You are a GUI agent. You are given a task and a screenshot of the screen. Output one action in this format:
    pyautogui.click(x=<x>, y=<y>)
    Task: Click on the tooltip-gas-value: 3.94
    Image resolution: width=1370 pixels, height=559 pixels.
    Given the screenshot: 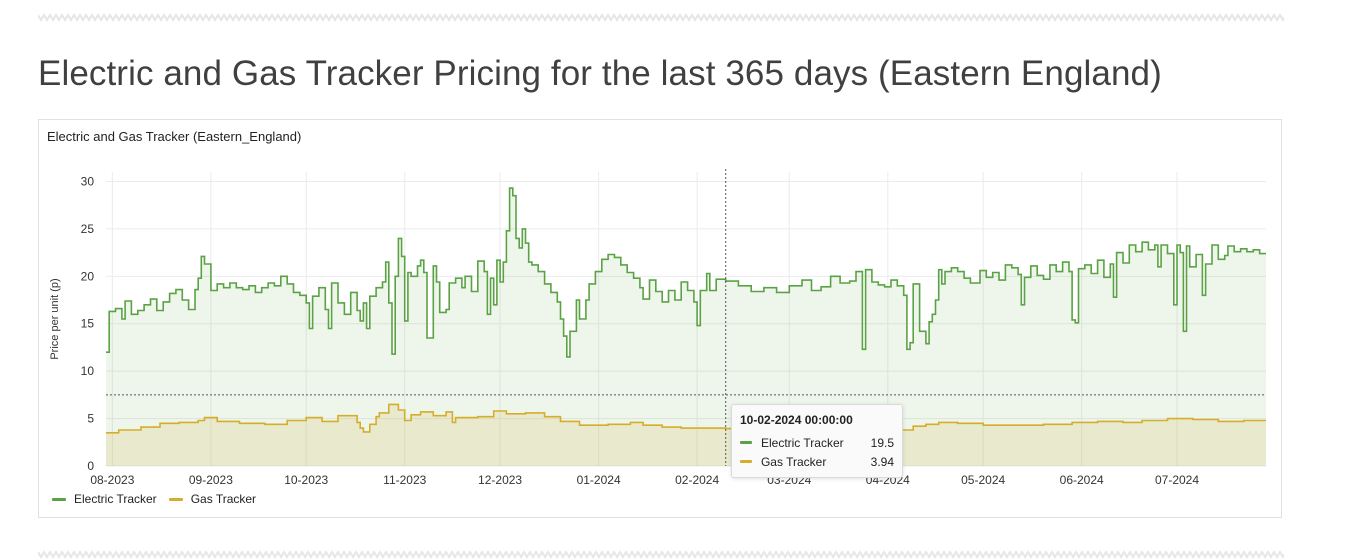 What is the action you would take?
    pyautogui.click(x=882, y=461)
    